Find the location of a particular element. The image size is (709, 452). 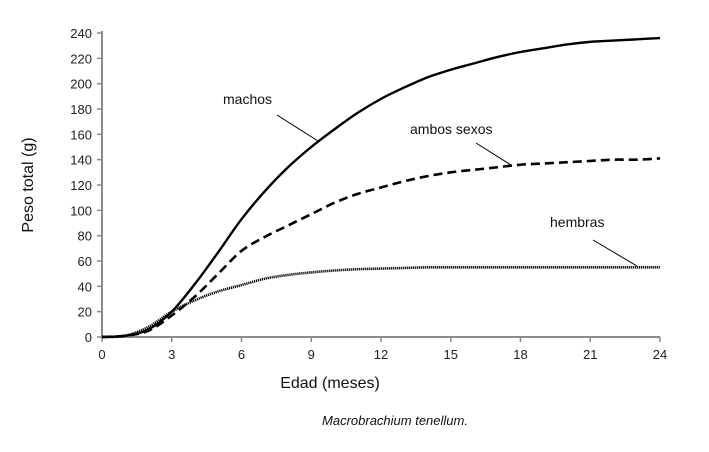

annotation-ambos-sexos: ambos sexos is located at coordinates (461, 143).